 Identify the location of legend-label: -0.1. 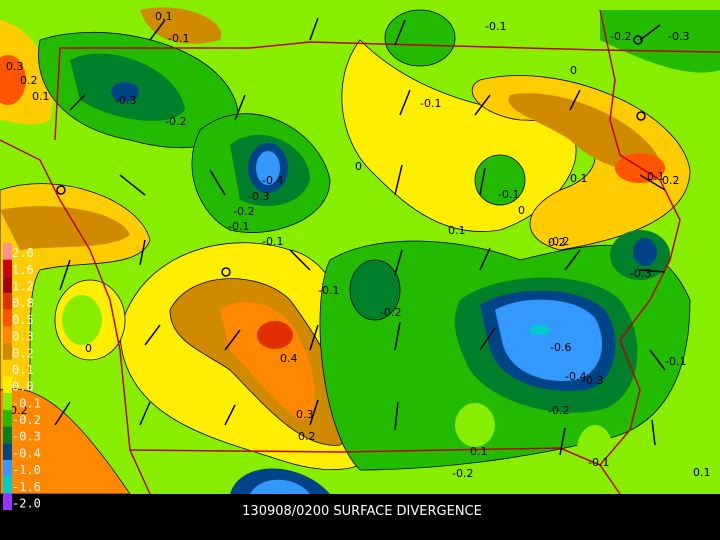
(26, 403).